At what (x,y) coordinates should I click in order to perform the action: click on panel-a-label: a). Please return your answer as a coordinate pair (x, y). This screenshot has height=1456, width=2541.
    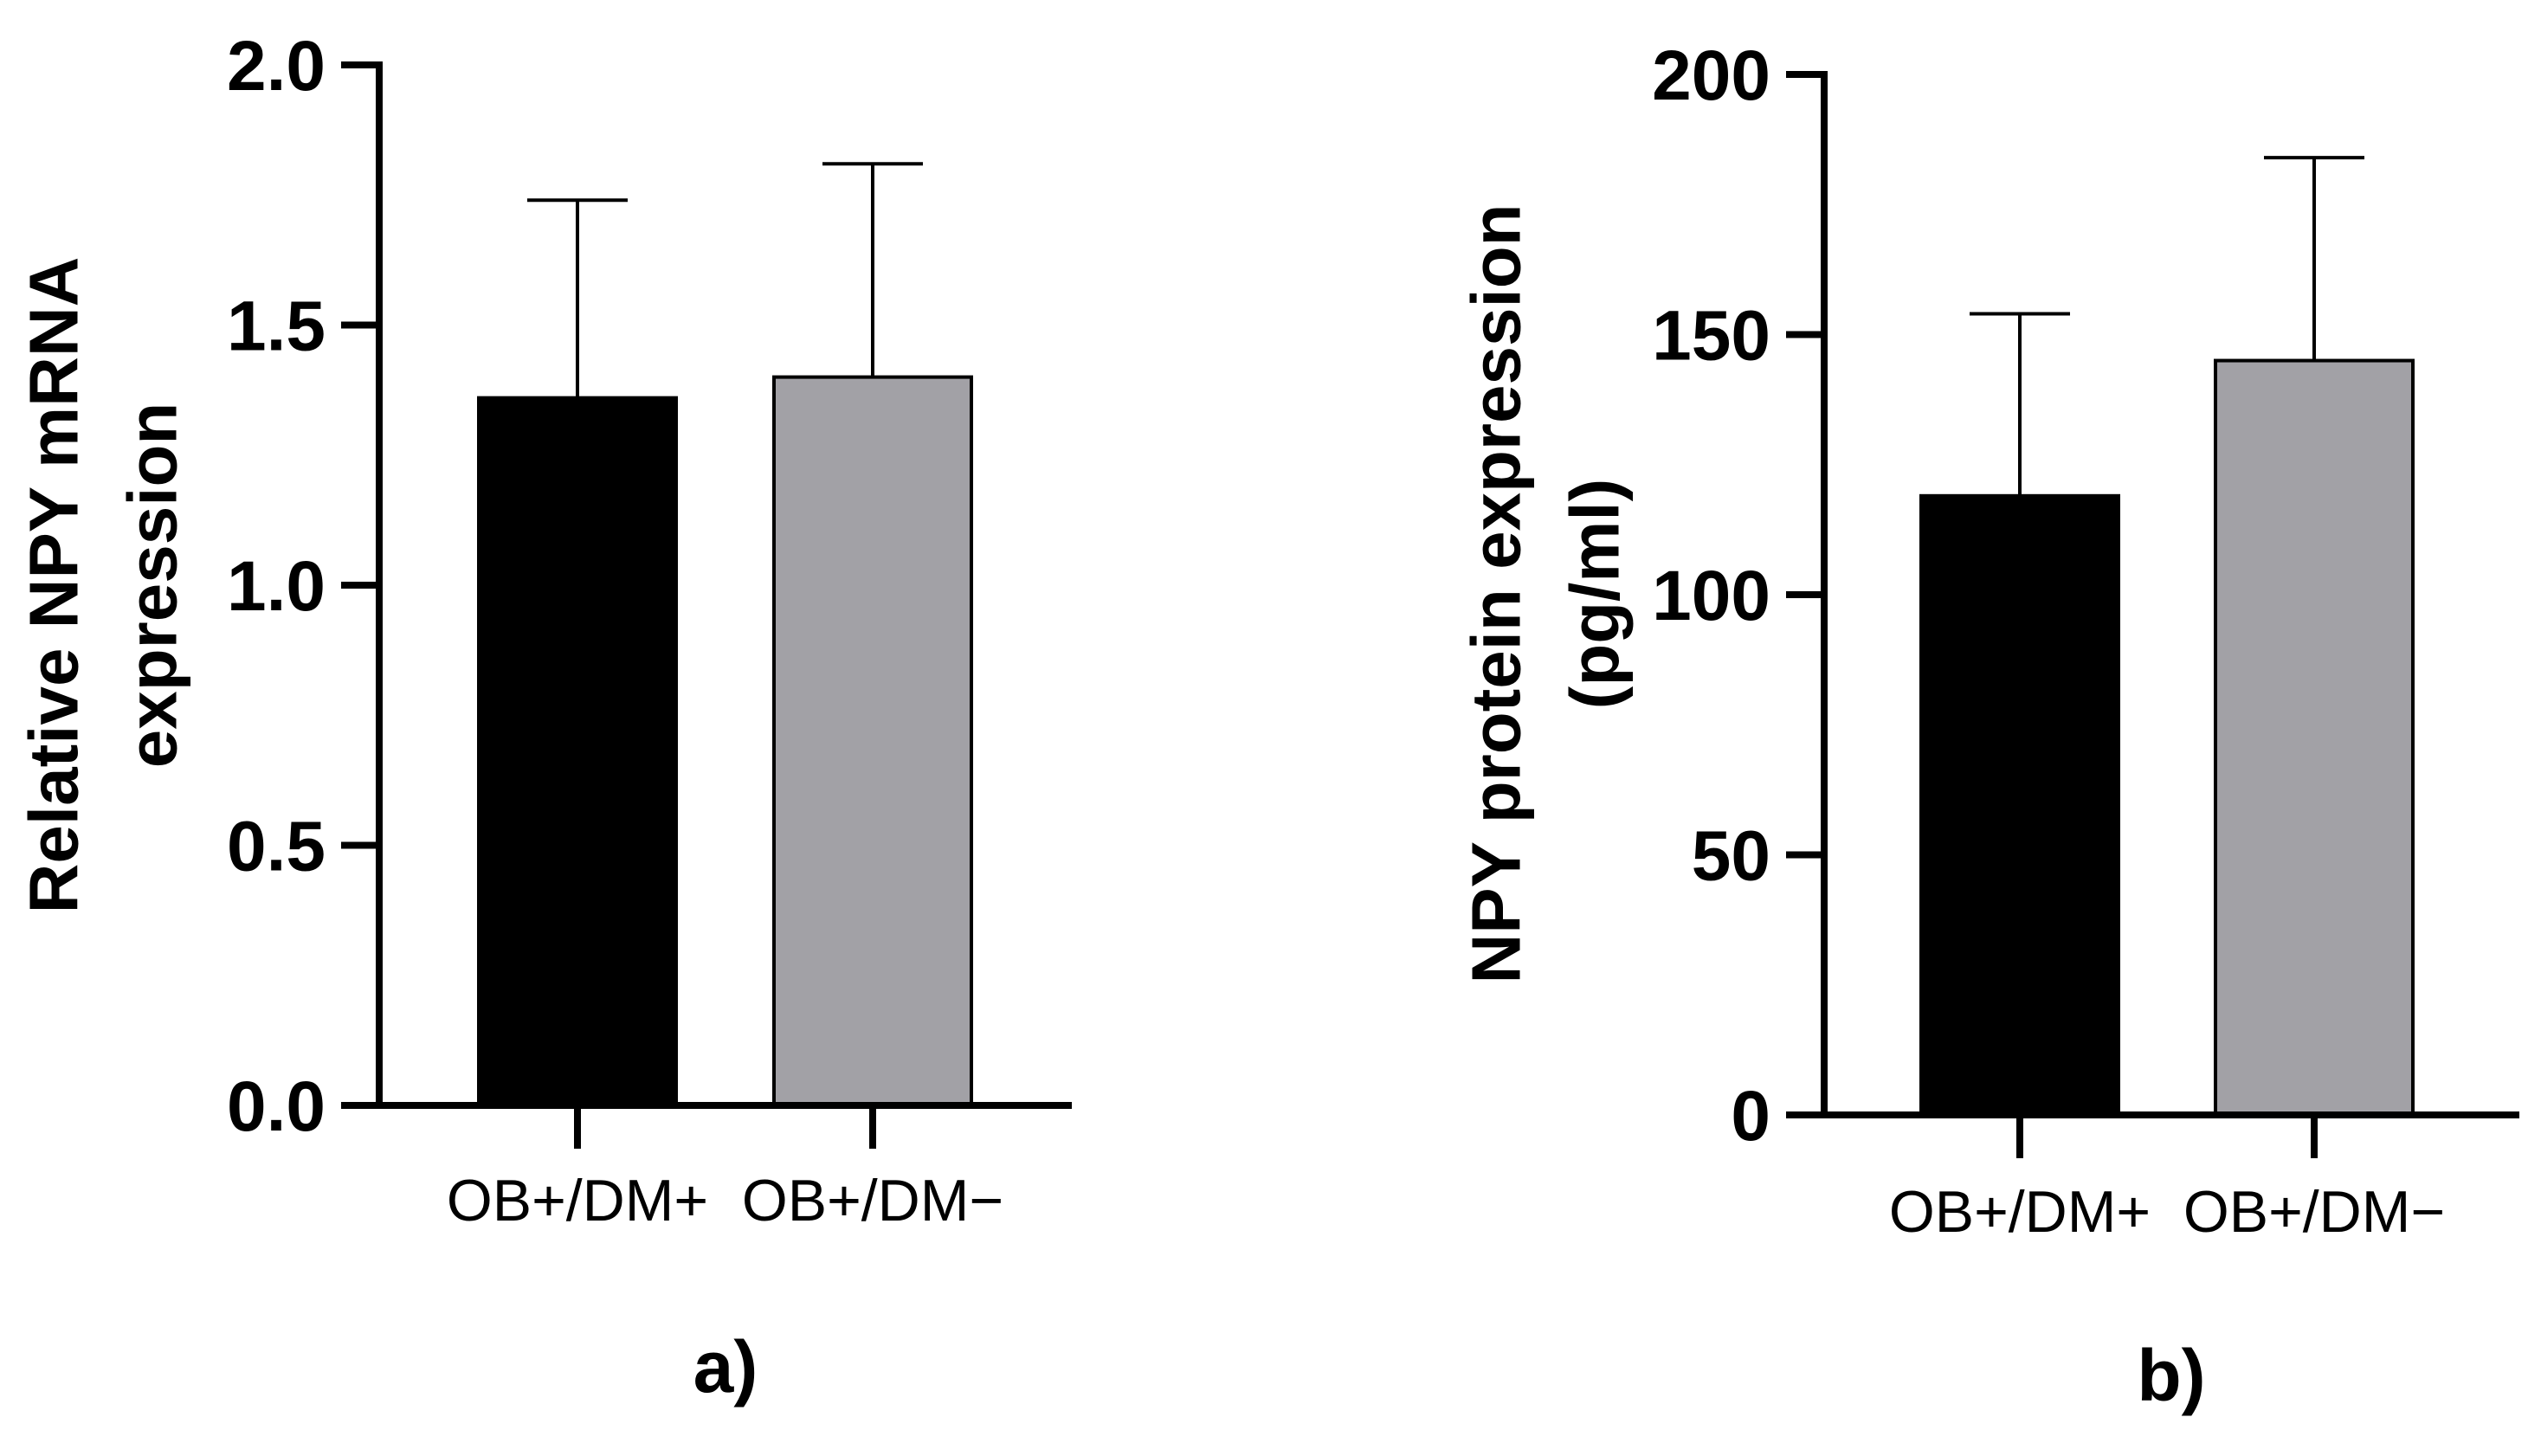
    Looking at the image, I should click on (725, 1367).